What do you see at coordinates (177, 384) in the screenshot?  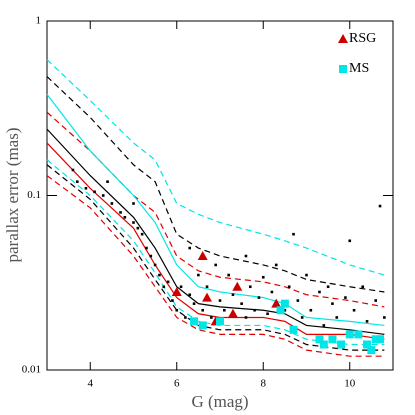 I see `x-tick-label: 6` at bounding box center [177, 384].